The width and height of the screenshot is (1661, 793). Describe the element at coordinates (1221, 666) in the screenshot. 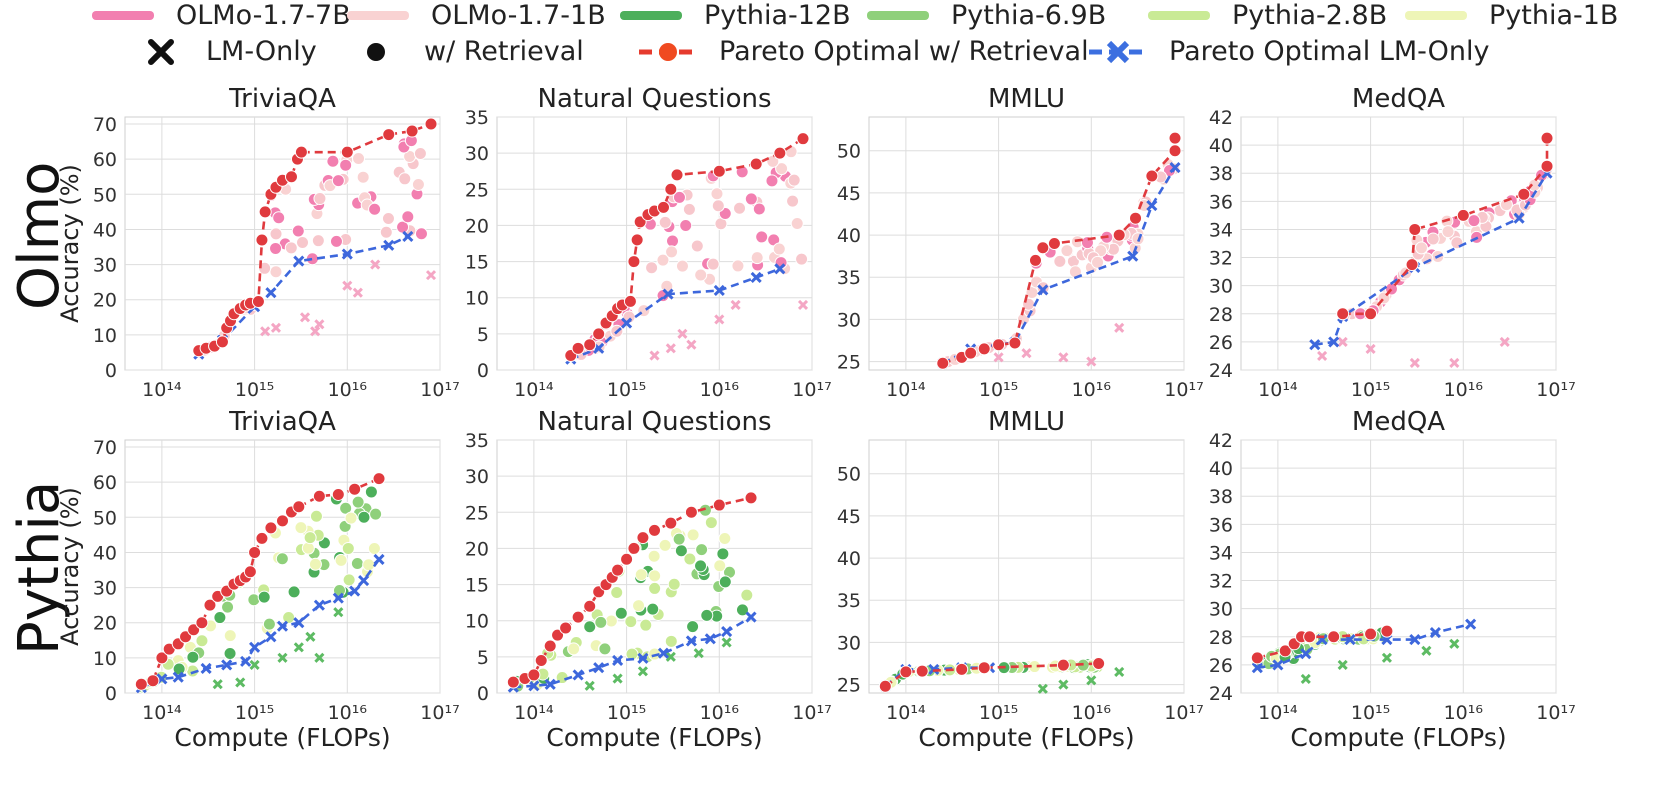

I see `y-tick-label: 26` at that location.